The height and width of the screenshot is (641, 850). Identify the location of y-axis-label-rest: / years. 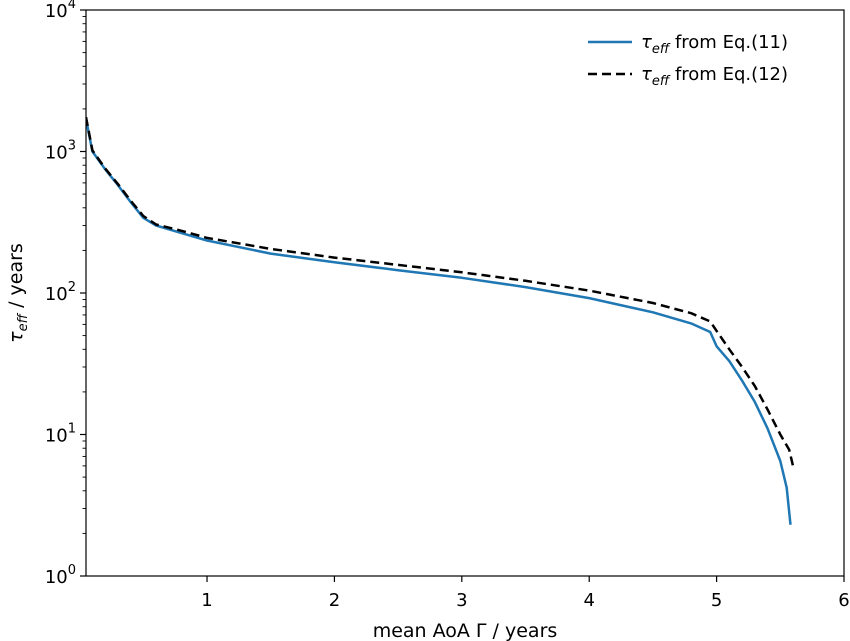
(16, 278).